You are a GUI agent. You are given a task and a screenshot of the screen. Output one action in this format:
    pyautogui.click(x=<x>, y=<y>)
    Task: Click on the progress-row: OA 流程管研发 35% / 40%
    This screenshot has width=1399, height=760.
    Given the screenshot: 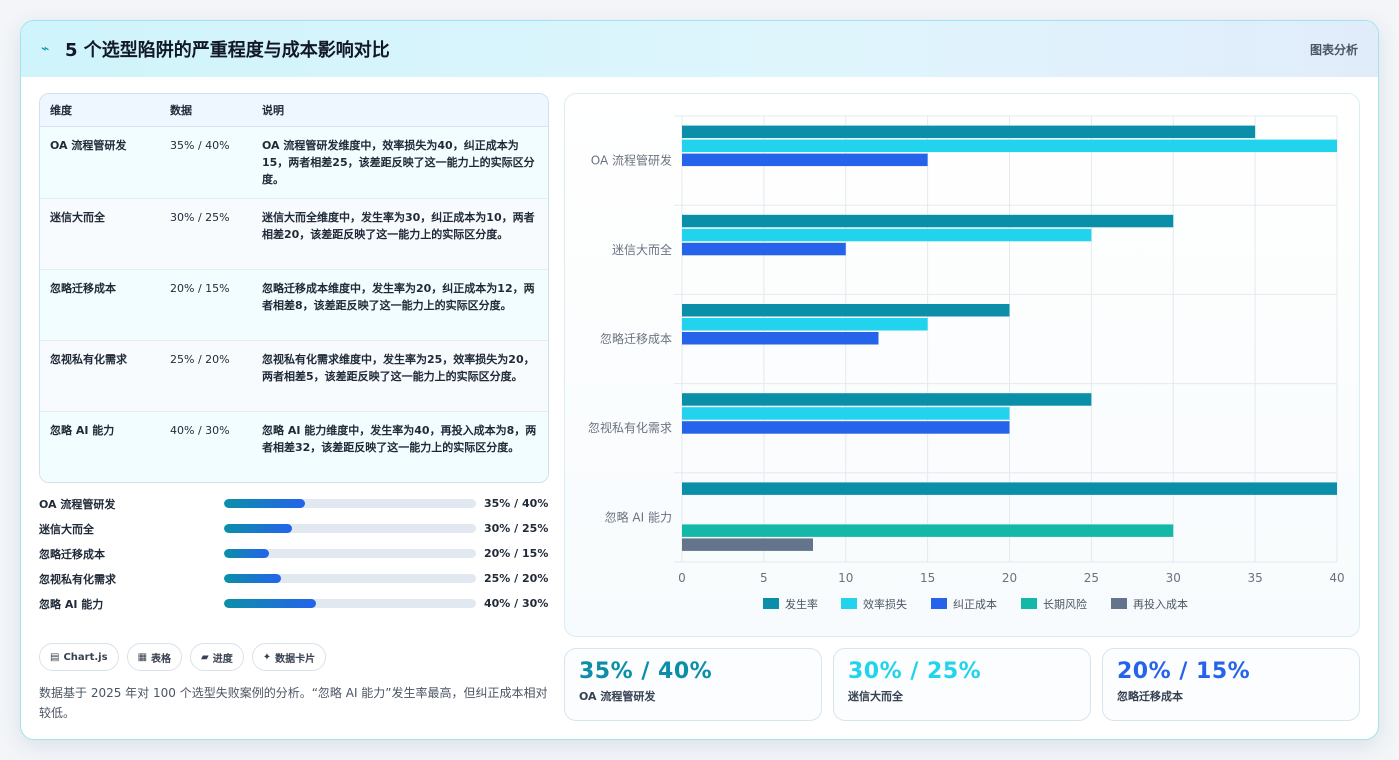 What is the action you would take?
    pyautogui.click(x=294, y=503)
    